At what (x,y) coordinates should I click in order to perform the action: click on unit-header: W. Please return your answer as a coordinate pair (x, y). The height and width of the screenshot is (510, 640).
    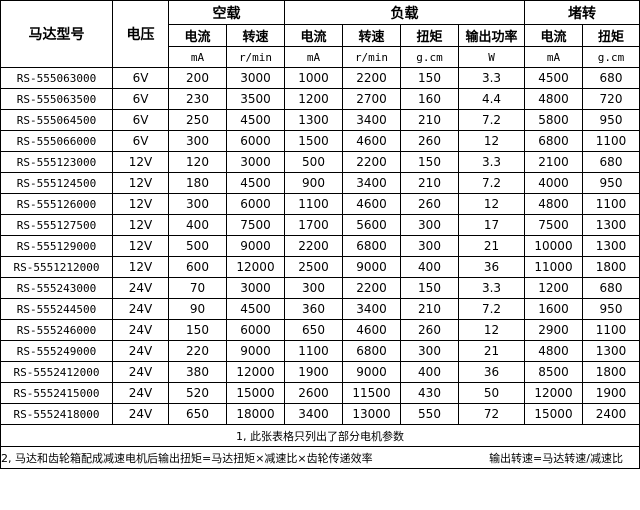
    Looking at the image, I should click on (491, 57).